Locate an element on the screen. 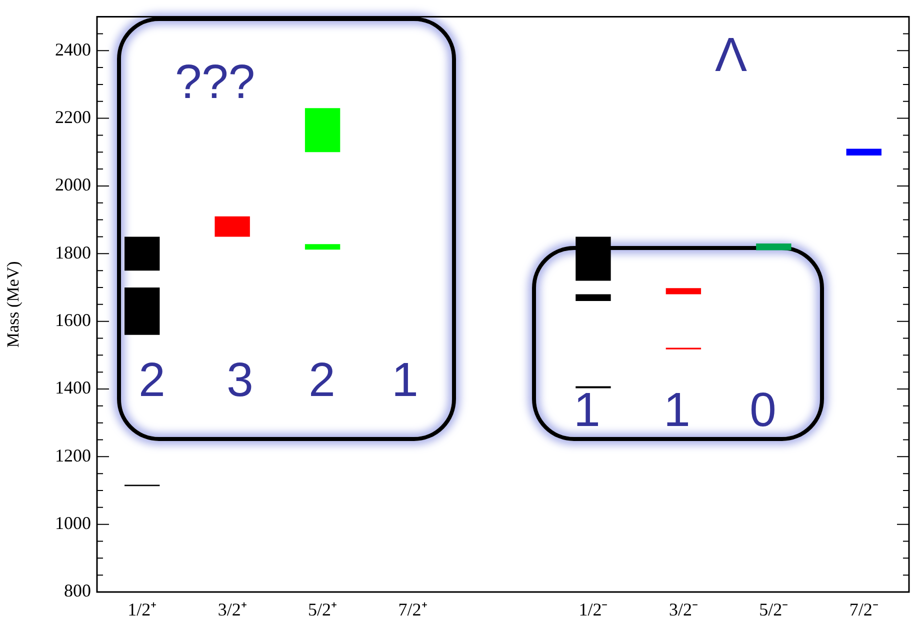  y-tick-label: 2000 is located at coordinates (73, 184).